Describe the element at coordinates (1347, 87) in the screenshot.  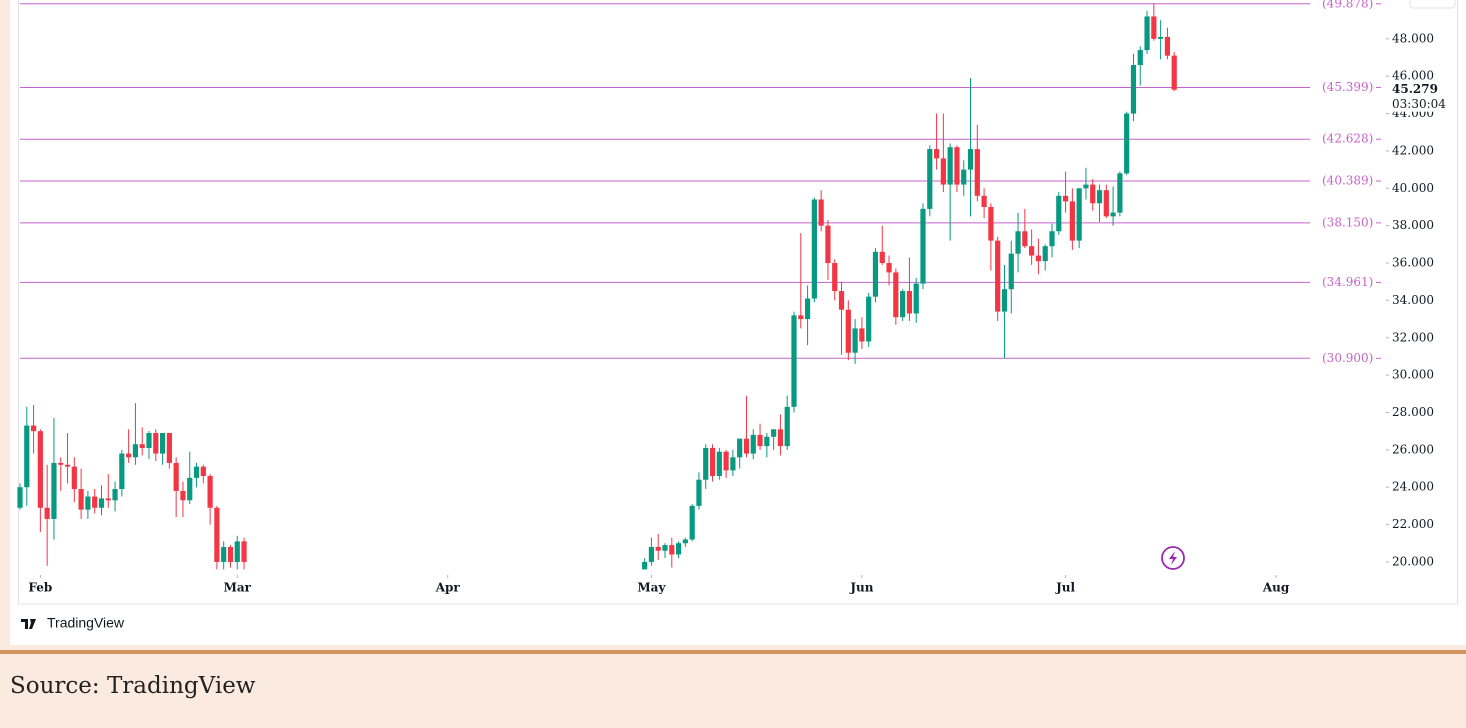
I see `level-label: (45.399)` at that location.